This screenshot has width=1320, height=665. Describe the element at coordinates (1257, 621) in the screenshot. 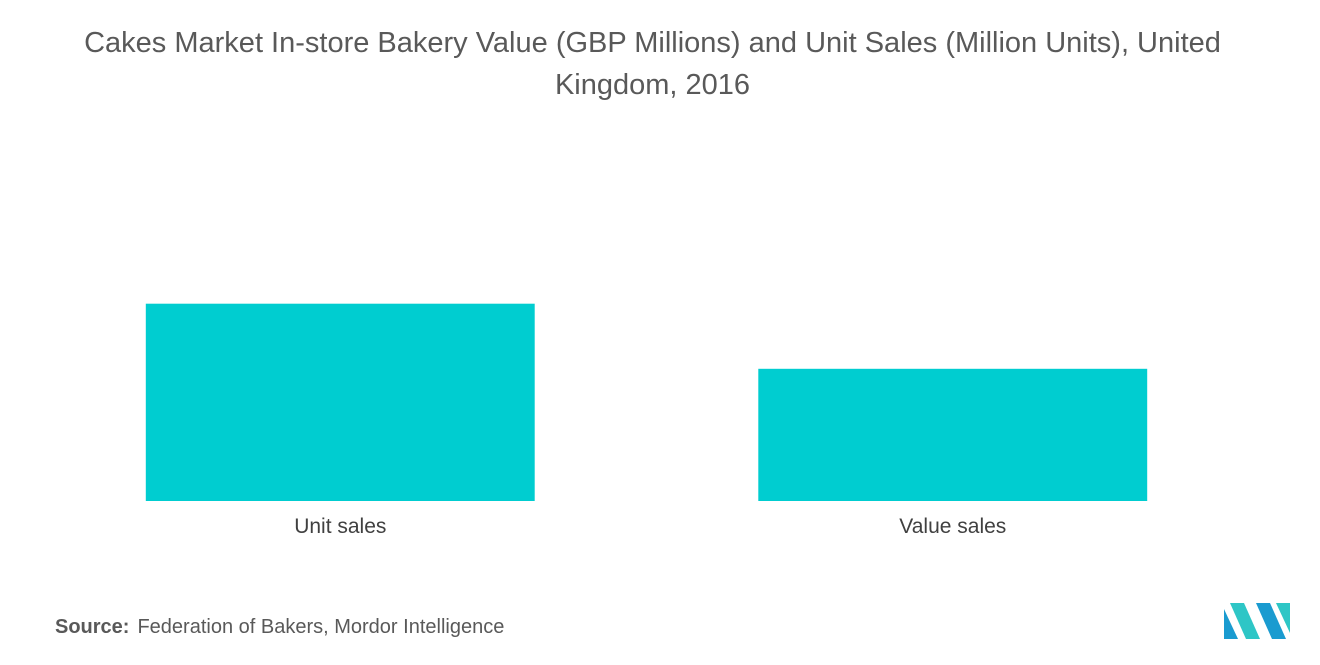

I see `mordor-intelligence-logo-icon` at that location.